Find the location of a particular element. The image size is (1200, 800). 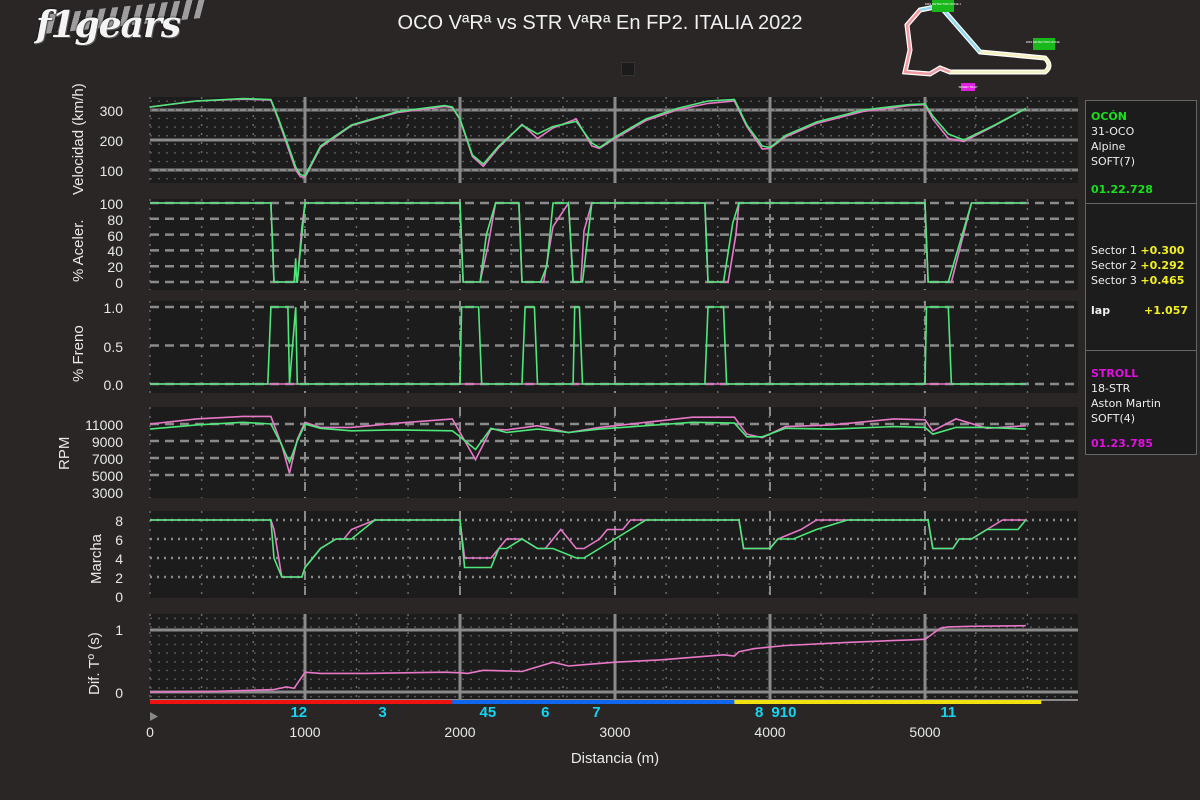

svg-text: DRS DETECTION ZONE 2 is located at coordinates (1043, 42).